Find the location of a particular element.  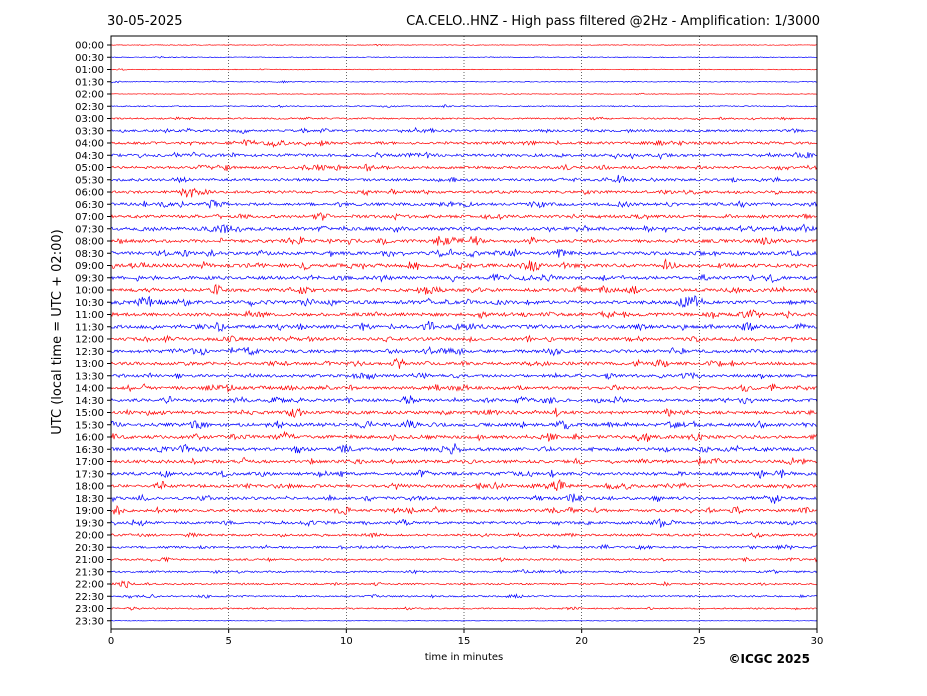

y-tick-label-00:00: 00:00 is located at coordinates (89, 46).